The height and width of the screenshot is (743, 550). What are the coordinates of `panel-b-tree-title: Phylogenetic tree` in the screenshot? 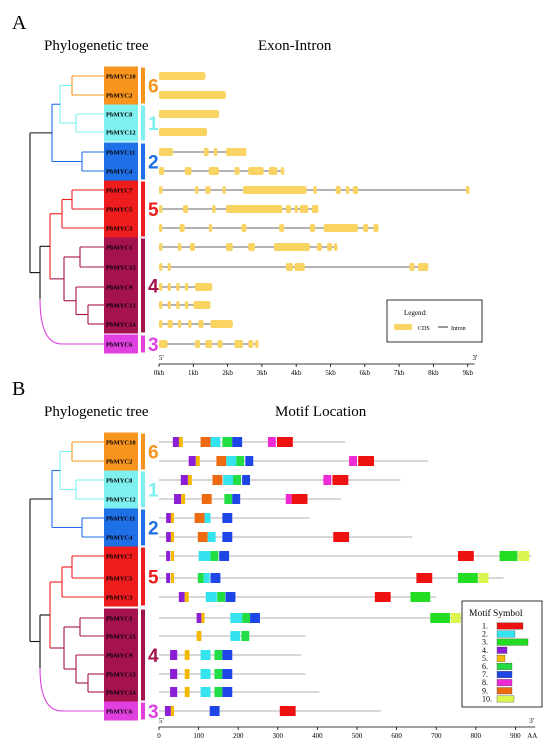 It's located at (96, 412).